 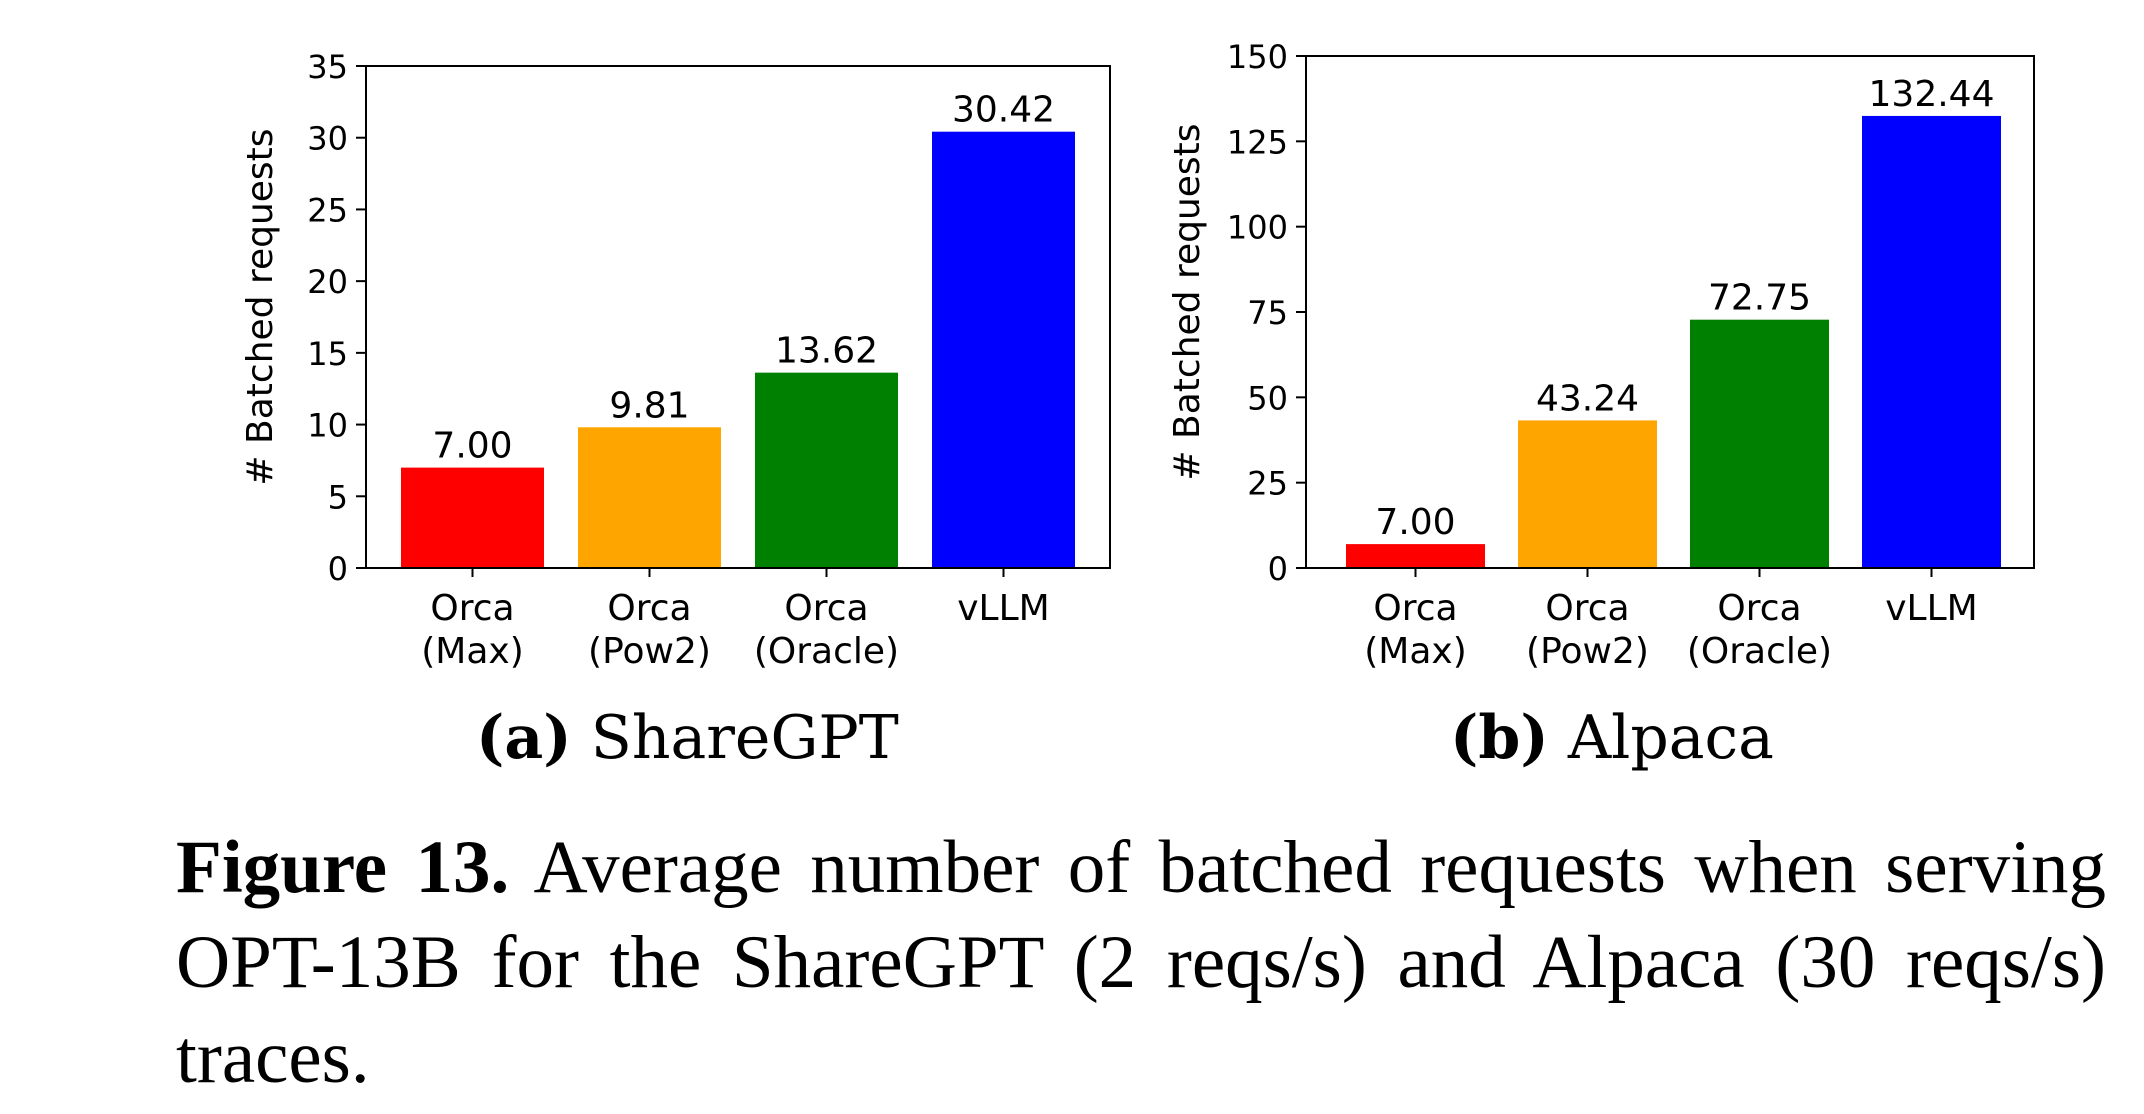 I want to click on caption-label: Figure 13., so click(x=343, y=867).